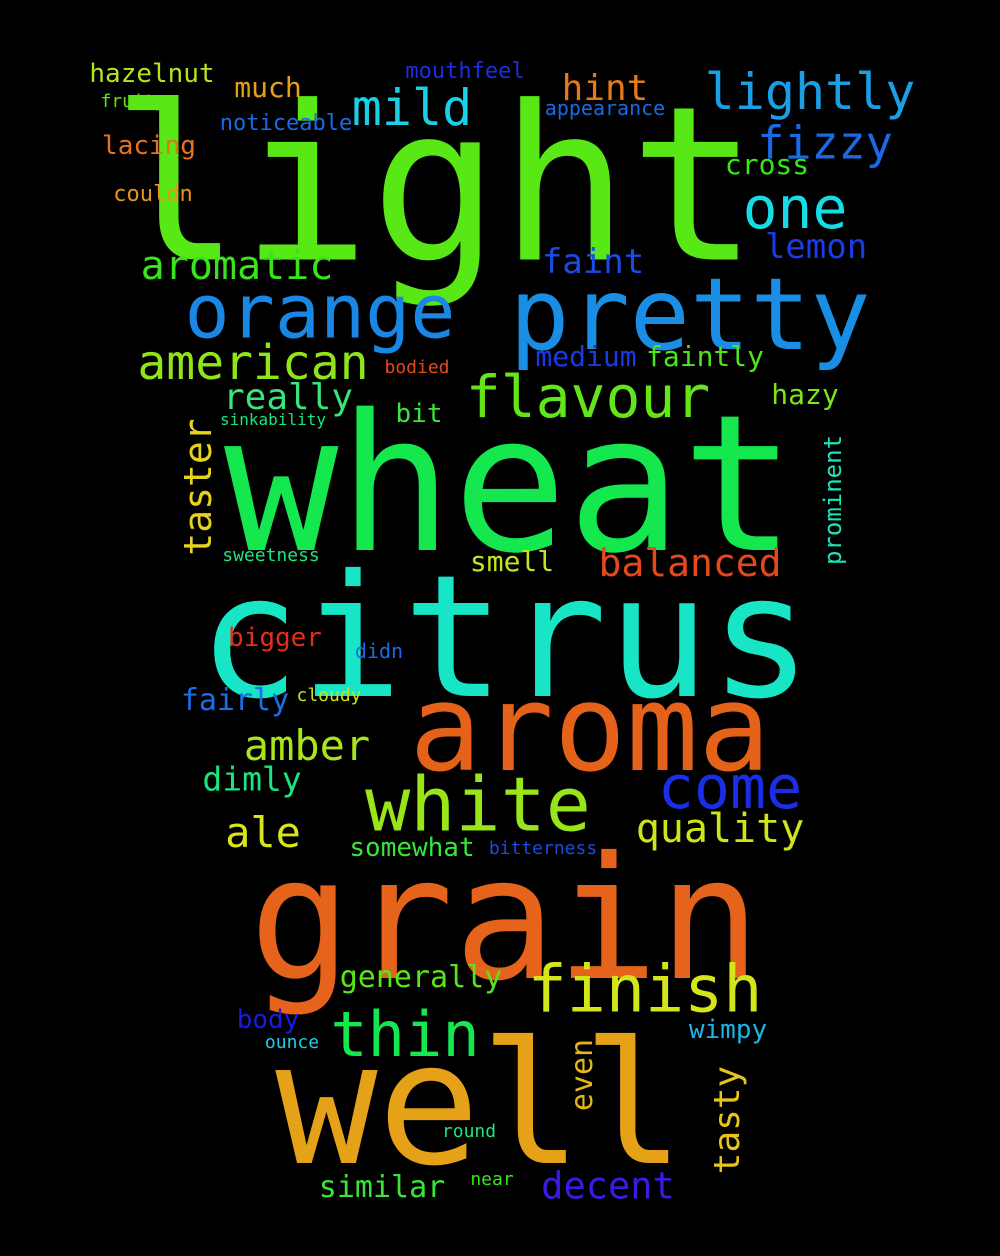 The height and width of the screenshot is (1256, 1000). Describe the element at coordinates (435, 185) in the screenshot. I see `word-light: light` at that location.